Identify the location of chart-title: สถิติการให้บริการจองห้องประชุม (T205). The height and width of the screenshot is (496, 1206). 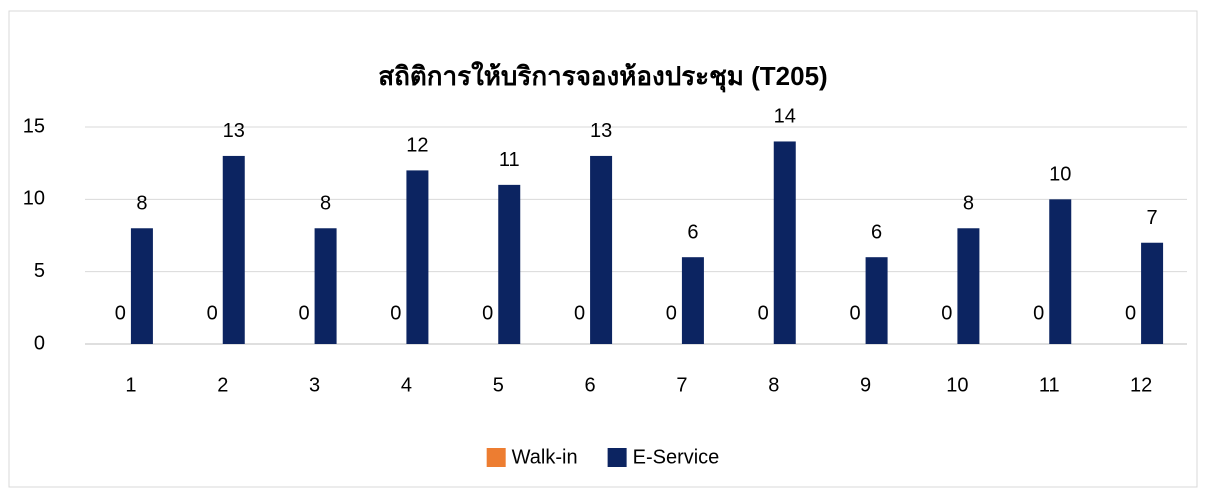
(602, 77).